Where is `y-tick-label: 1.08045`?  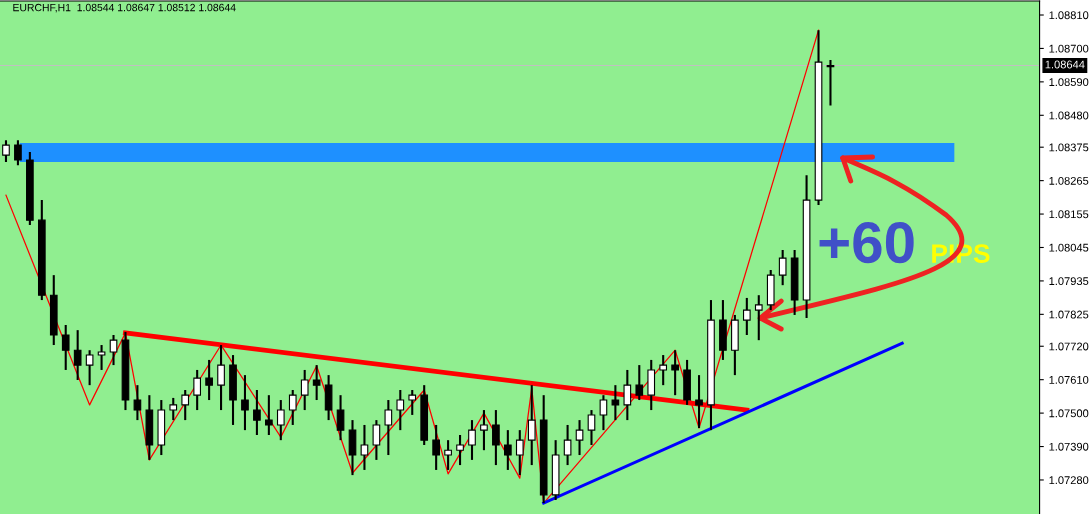 y-tick-label: 1.08045 is located at coordinates (1069, 247).